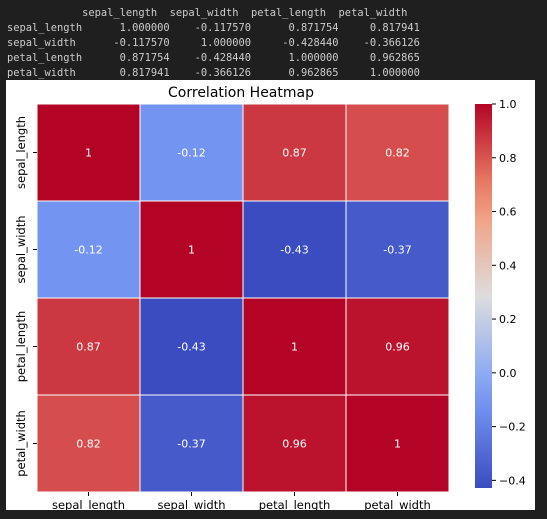  What do you see at coordinates (512, 427) in the screenshot?
I see `colorbar-tick-label: −0.2` at bounding box center [512, 427].